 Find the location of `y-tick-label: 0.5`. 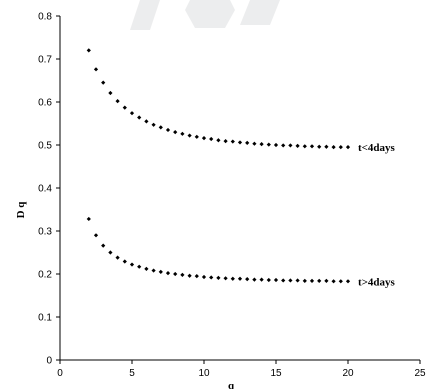

y-tick-label: 0.5 is located at coordinates (45, 146).